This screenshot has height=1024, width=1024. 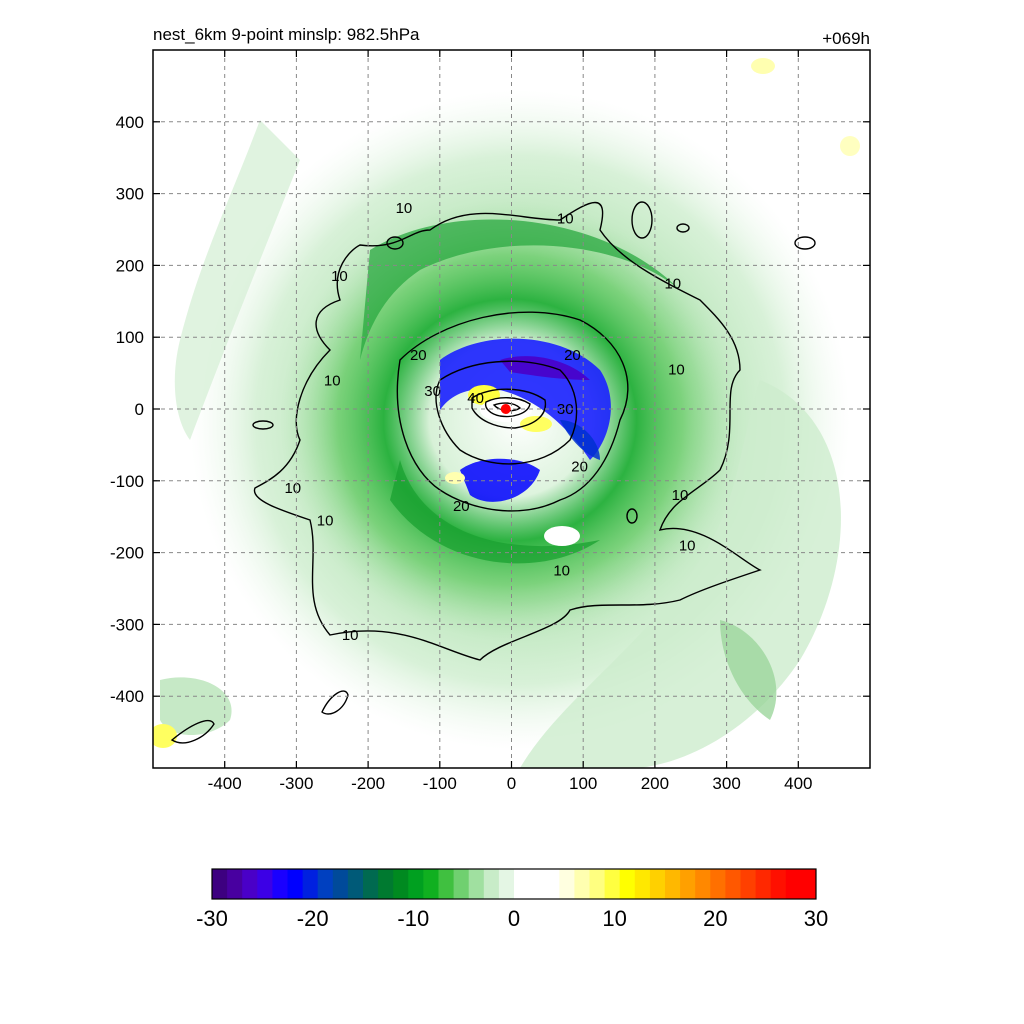 What do you see at coordinates (511, 783) in the screenshot?
I see `x-tick-label: 0` at bounding box center [511, 783].